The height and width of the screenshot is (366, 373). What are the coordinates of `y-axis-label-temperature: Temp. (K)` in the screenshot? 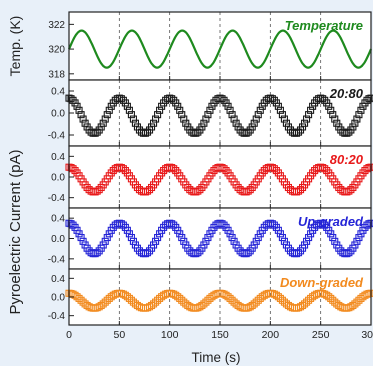 It's located at (15, 46).